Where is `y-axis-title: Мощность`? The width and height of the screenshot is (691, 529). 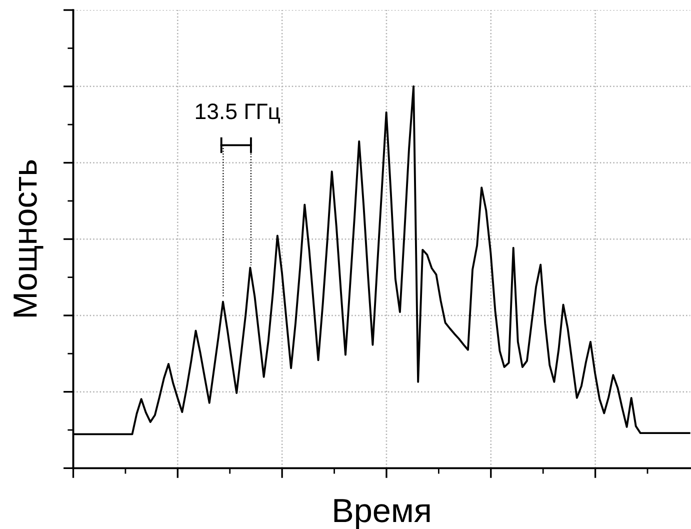 y-axis-title: Мощность is located at coordinates (29, 238).